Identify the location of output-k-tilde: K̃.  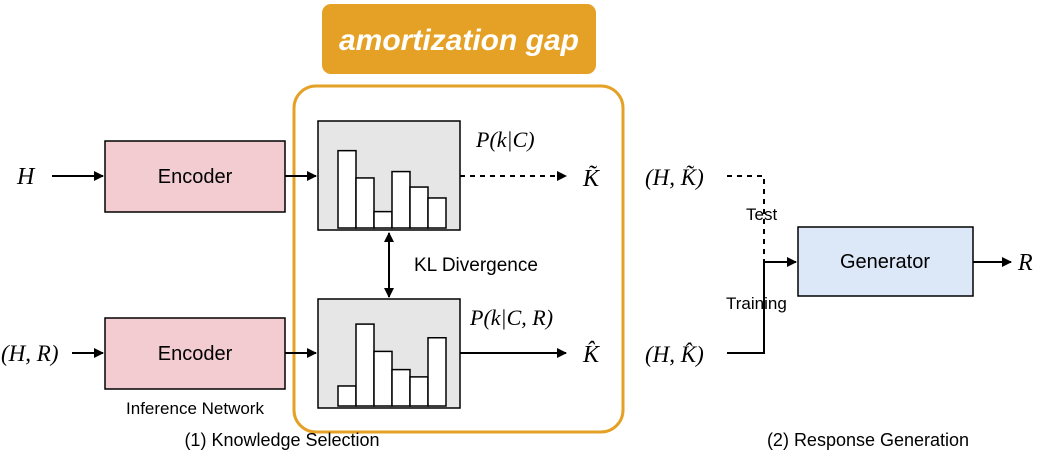
(591, 178).